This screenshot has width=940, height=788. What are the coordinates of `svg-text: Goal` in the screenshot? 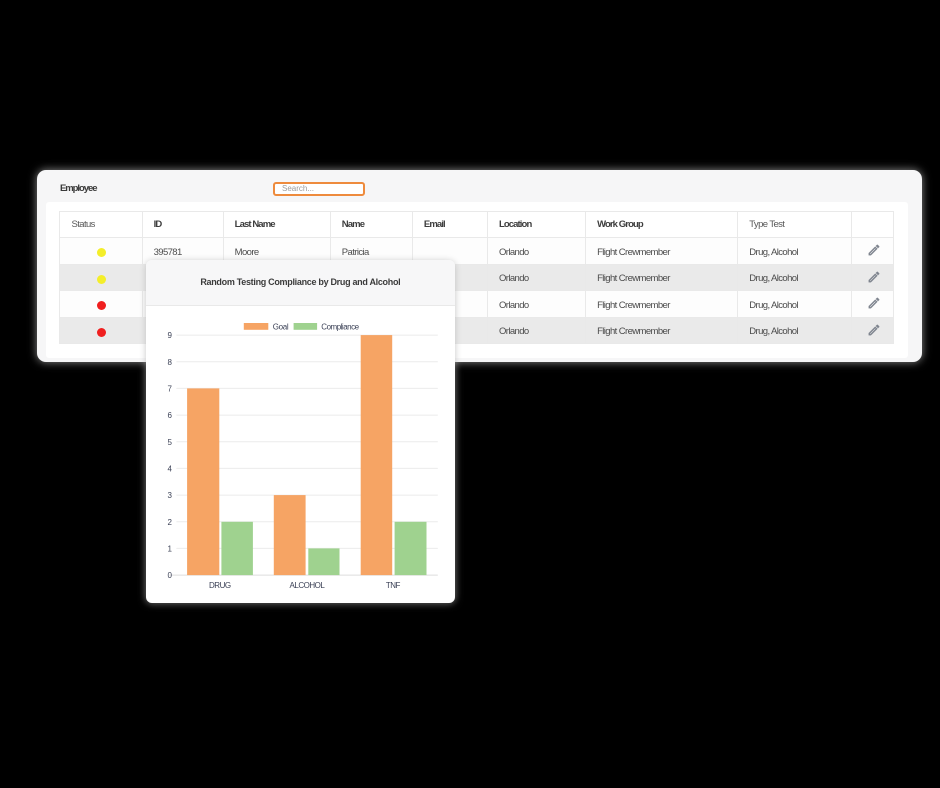 It's located at (280, 327).